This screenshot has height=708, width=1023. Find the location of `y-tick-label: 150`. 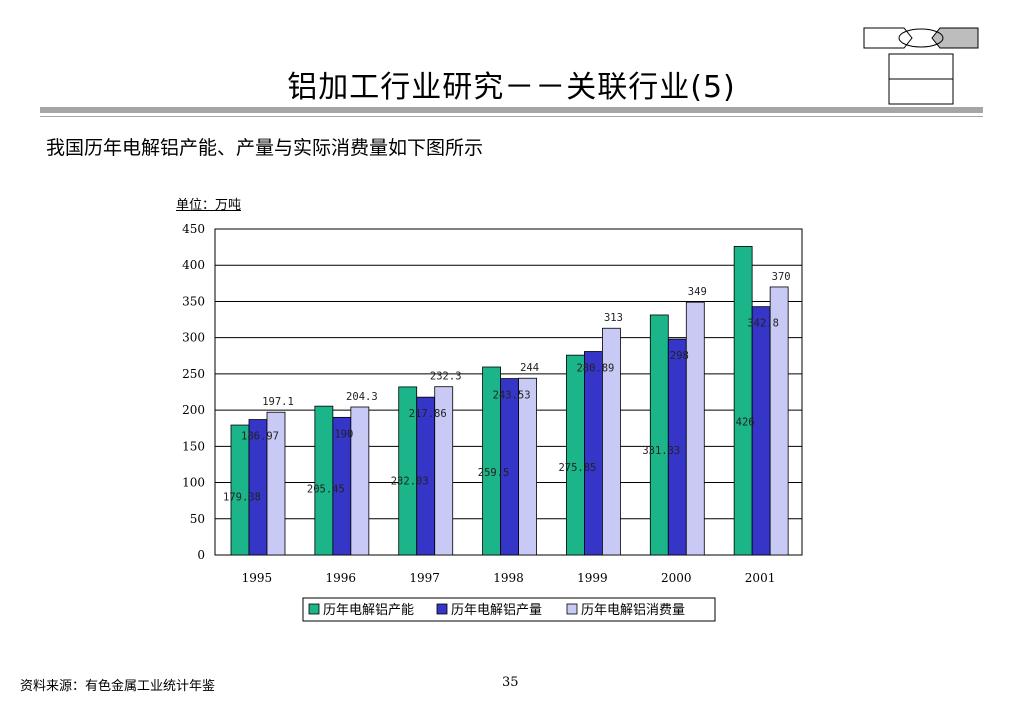

y-tick-label: 150 is located at coordinates (193, 446).